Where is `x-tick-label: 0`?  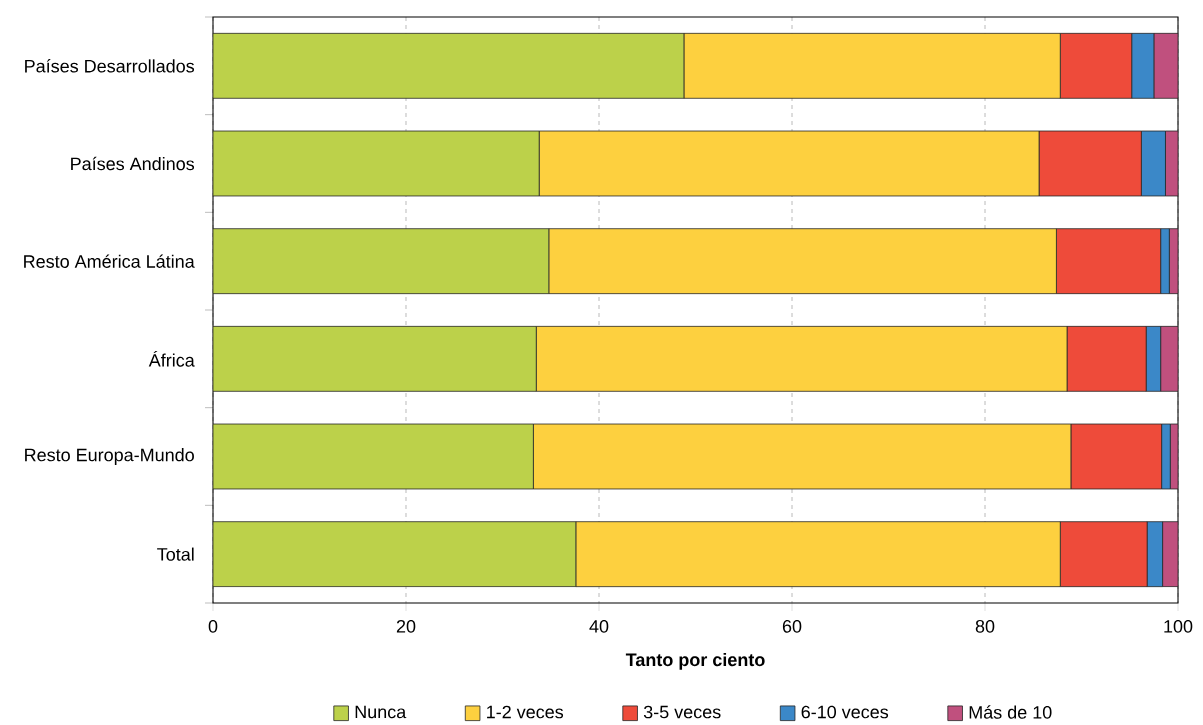
x-tick-label: 0 is located at coordinates (213, 626).